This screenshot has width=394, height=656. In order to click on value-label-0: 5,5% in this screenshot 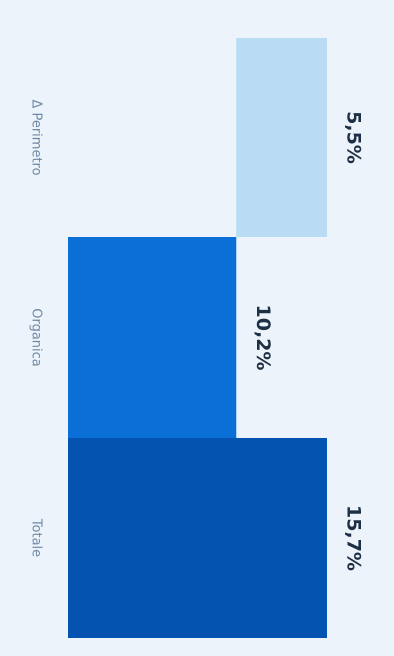, I will do `click(354, 137)`.